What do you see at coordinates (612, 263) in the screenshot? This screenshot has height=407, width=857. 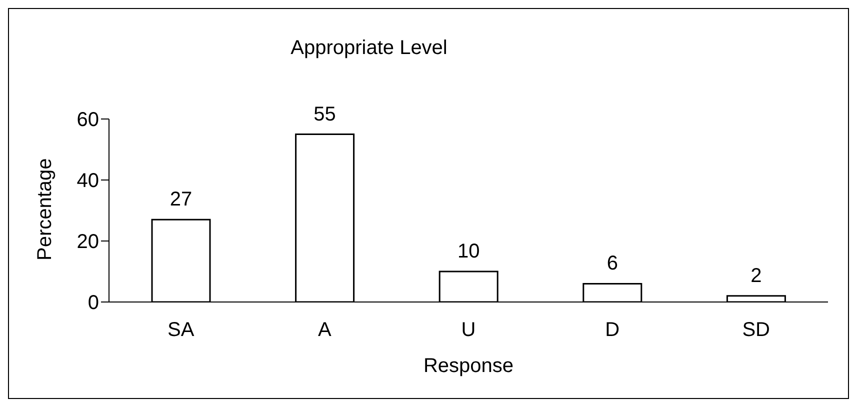 I see `data-label: 6` at bounding box center [612, 263].